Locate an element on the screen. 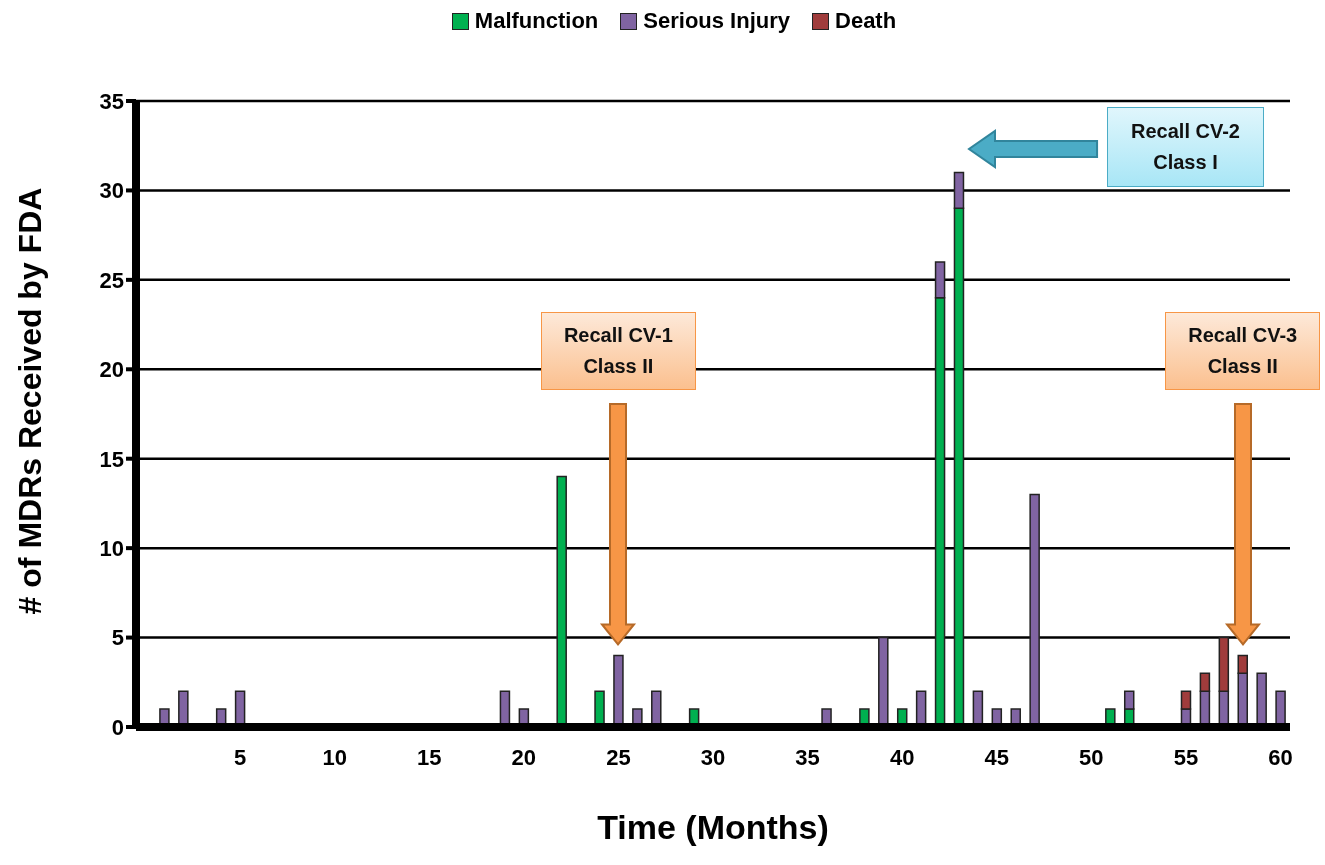 The width and height of the screenshot is (1325, 865). x-tick-label: 20 is located at coordinates (524, 757).